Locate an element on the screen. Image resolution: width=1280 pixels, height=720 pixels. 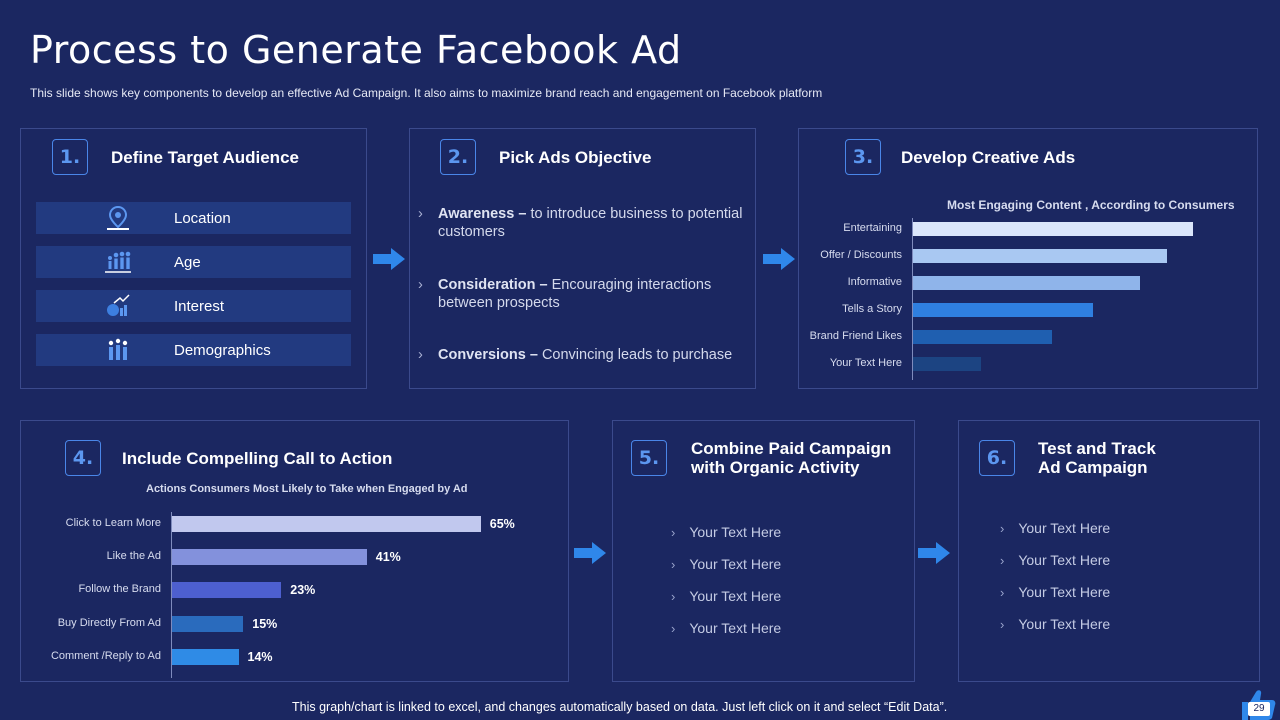
objective-name: Consideration – is located at coordinates (495, 285).